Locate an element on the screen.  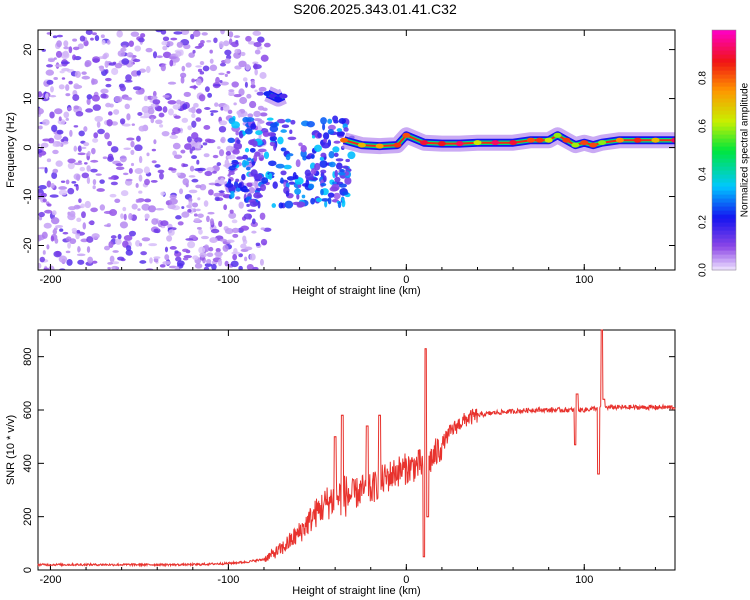
colorbar-tick-label: 0.4 is located at coordinates (703, 174).